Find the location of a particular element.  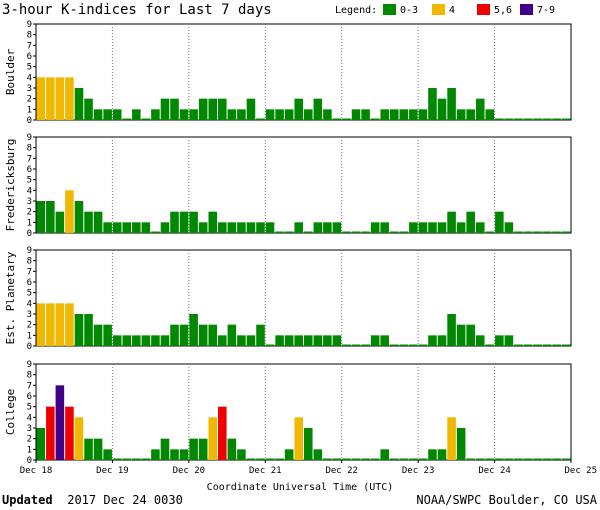

panel-label: Fredericksburg is located at coordinates (10, 185).